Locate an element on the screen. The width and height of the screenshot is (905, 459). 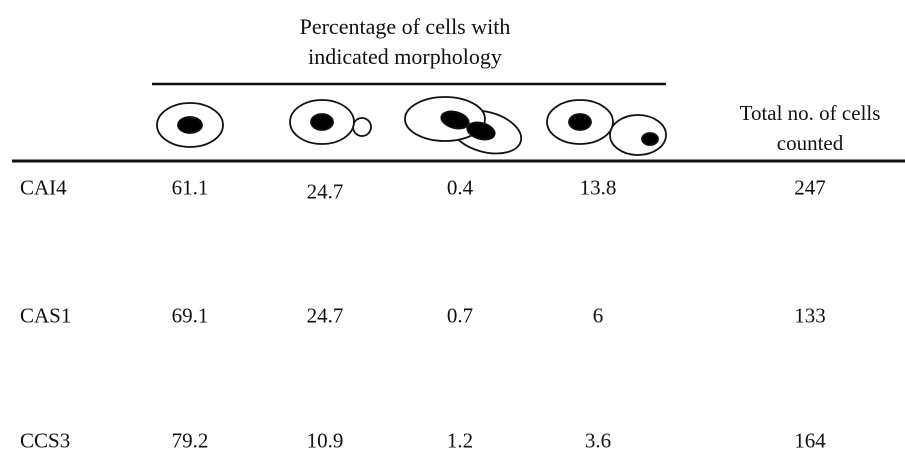
table-cell: 79.2 is located at coordinates (190, 440).